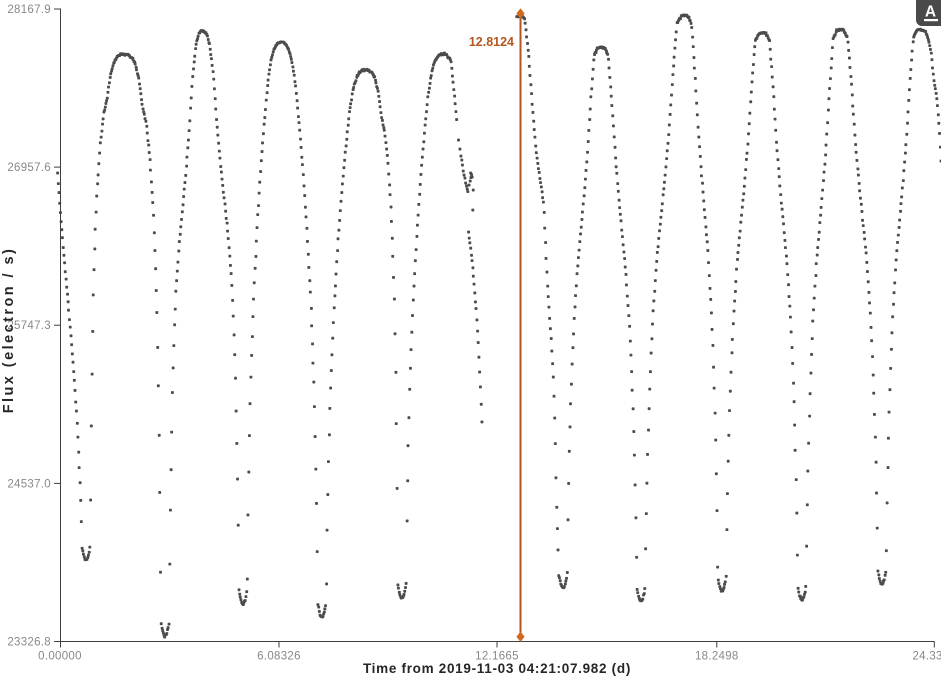 This screenshot has height=679, width=941. Describe the element at coordinates (29, 168) in the screenshot. I see `svg-text: 26957.6` at that location.